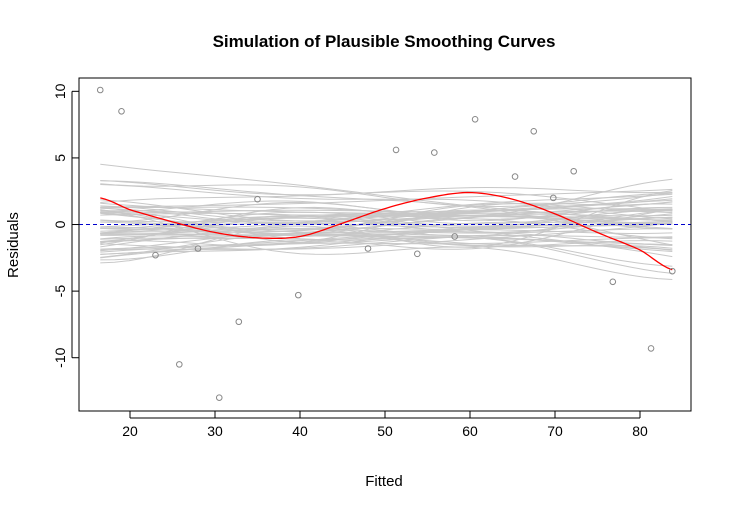 Image resolution: width=733 pixels, height=510 pixels. I want to click on x-tick-label: 30, so click(215, 431).